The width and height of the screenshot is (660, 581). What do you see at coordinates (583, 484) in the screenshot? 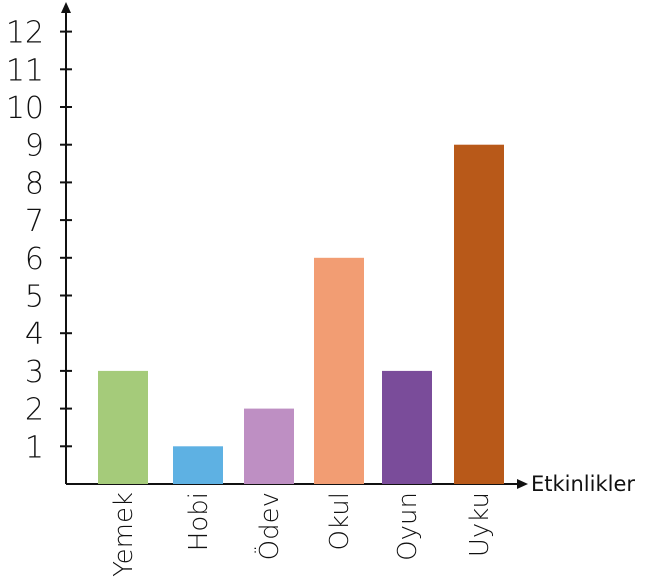
I see `x-axis-title: Etkinlikler` at bounding box center [583, 484].